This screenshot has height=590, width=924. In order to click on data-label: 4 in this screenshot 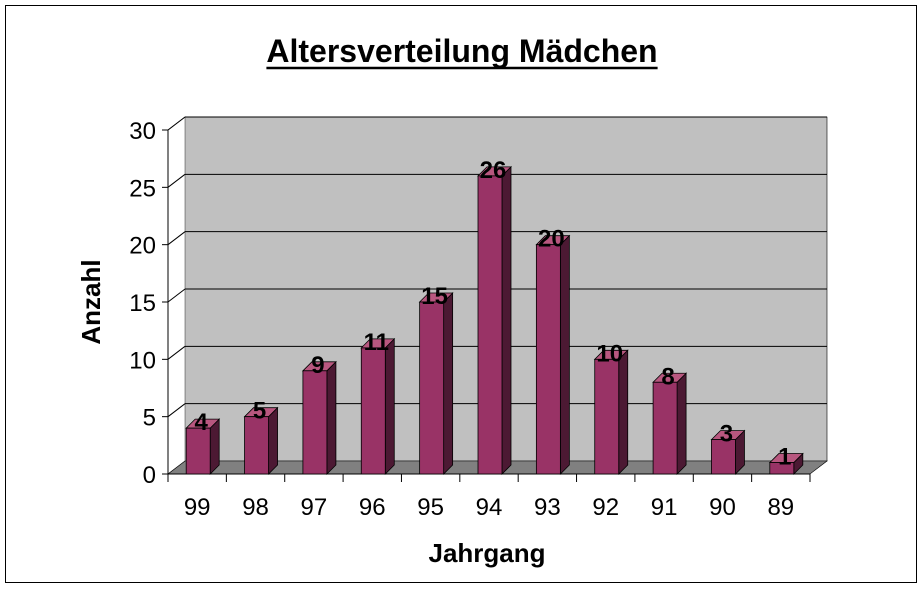, I will do `click(202, 422)`.